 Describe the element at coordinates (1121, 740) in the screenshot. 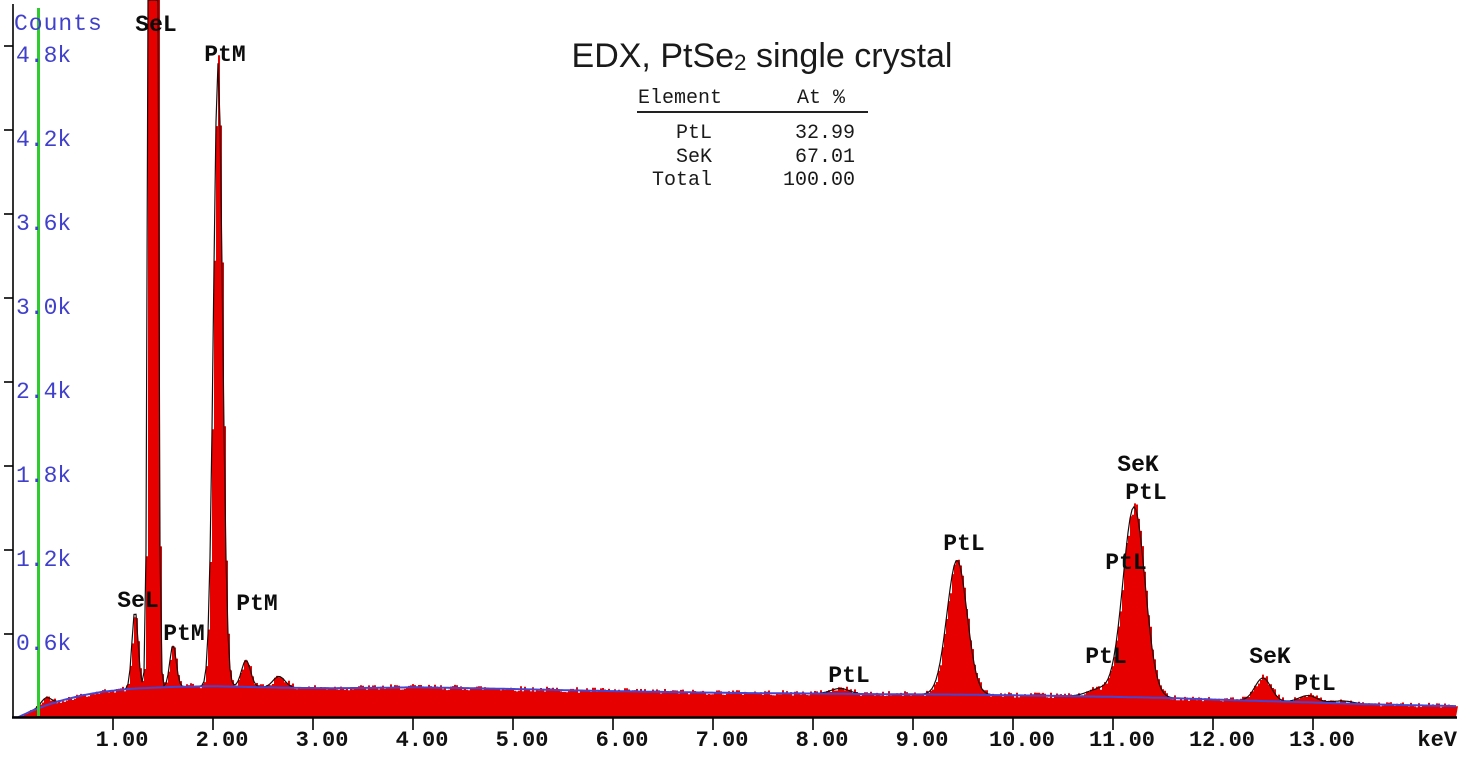

I see `x-tick-label: 11.00` at that location.